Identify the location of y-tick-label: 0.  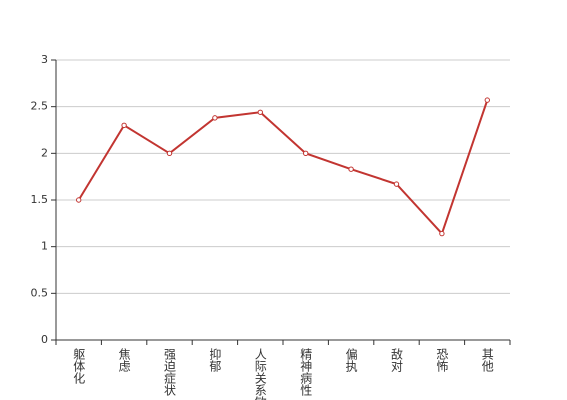
(44, 339).